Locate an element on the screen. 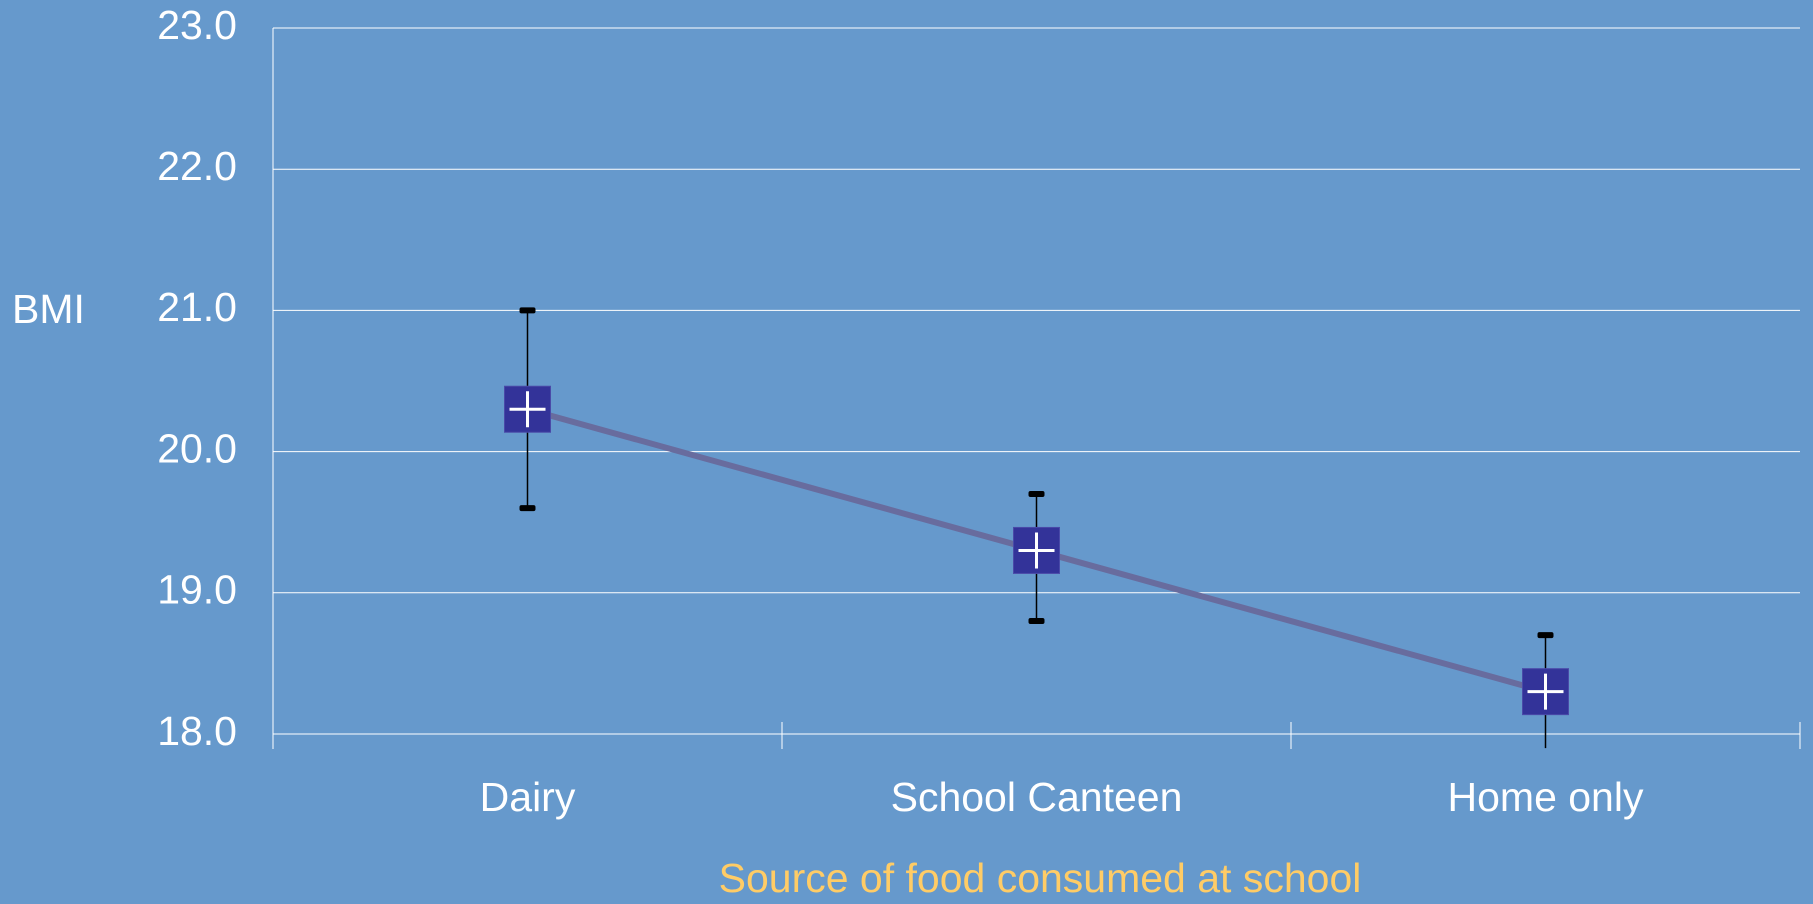 The width and height of the screenshot is (1813, 904). y-tick-label: 18.0 is located at coordinates (197, 731).